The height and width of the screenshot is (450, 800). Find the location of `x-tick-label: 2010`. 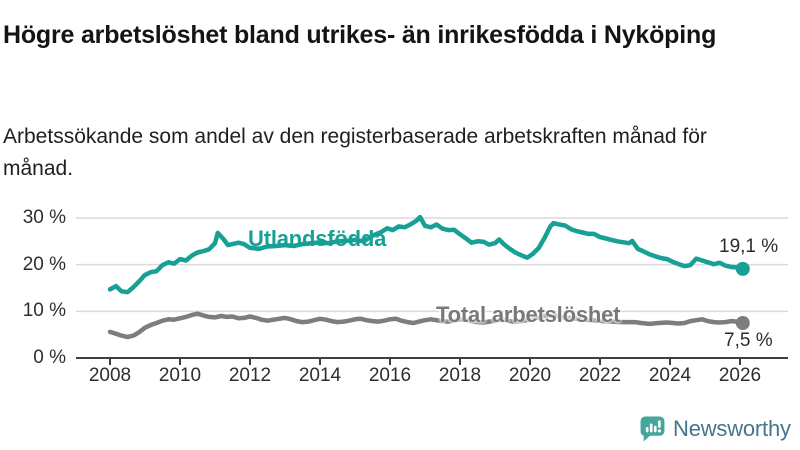

x-tick-label: 2010 is located at coordinates (180, 375).